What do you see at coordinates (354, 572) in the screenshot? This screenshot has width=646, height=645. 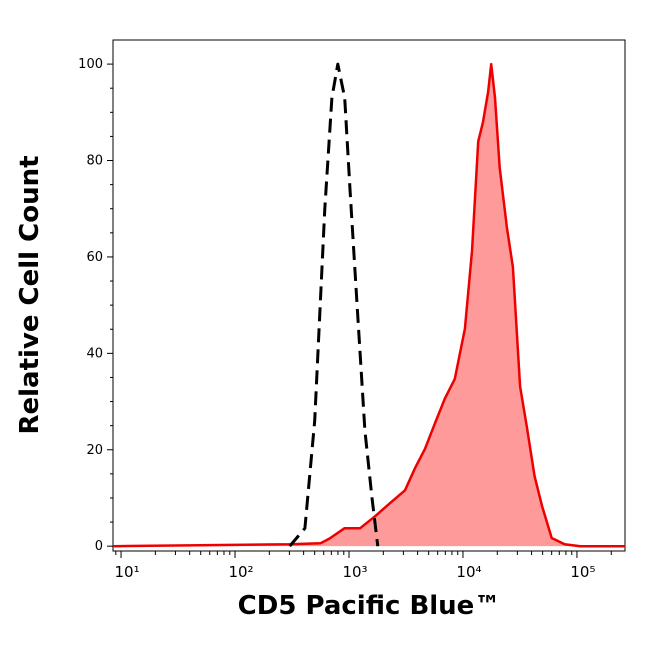 I see `x-tick-label: 10³` at bounding box center [354, 572].